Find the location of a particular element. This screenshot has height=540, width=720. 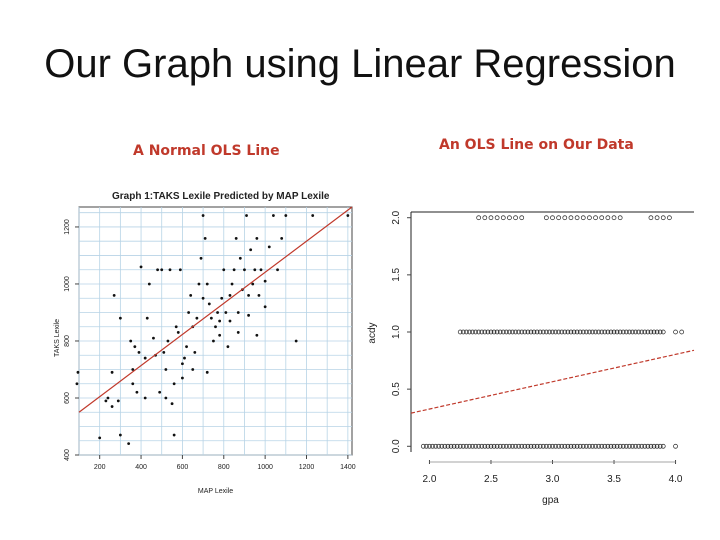

y-tick-label: 1200 is located at coordinates (67, 227).